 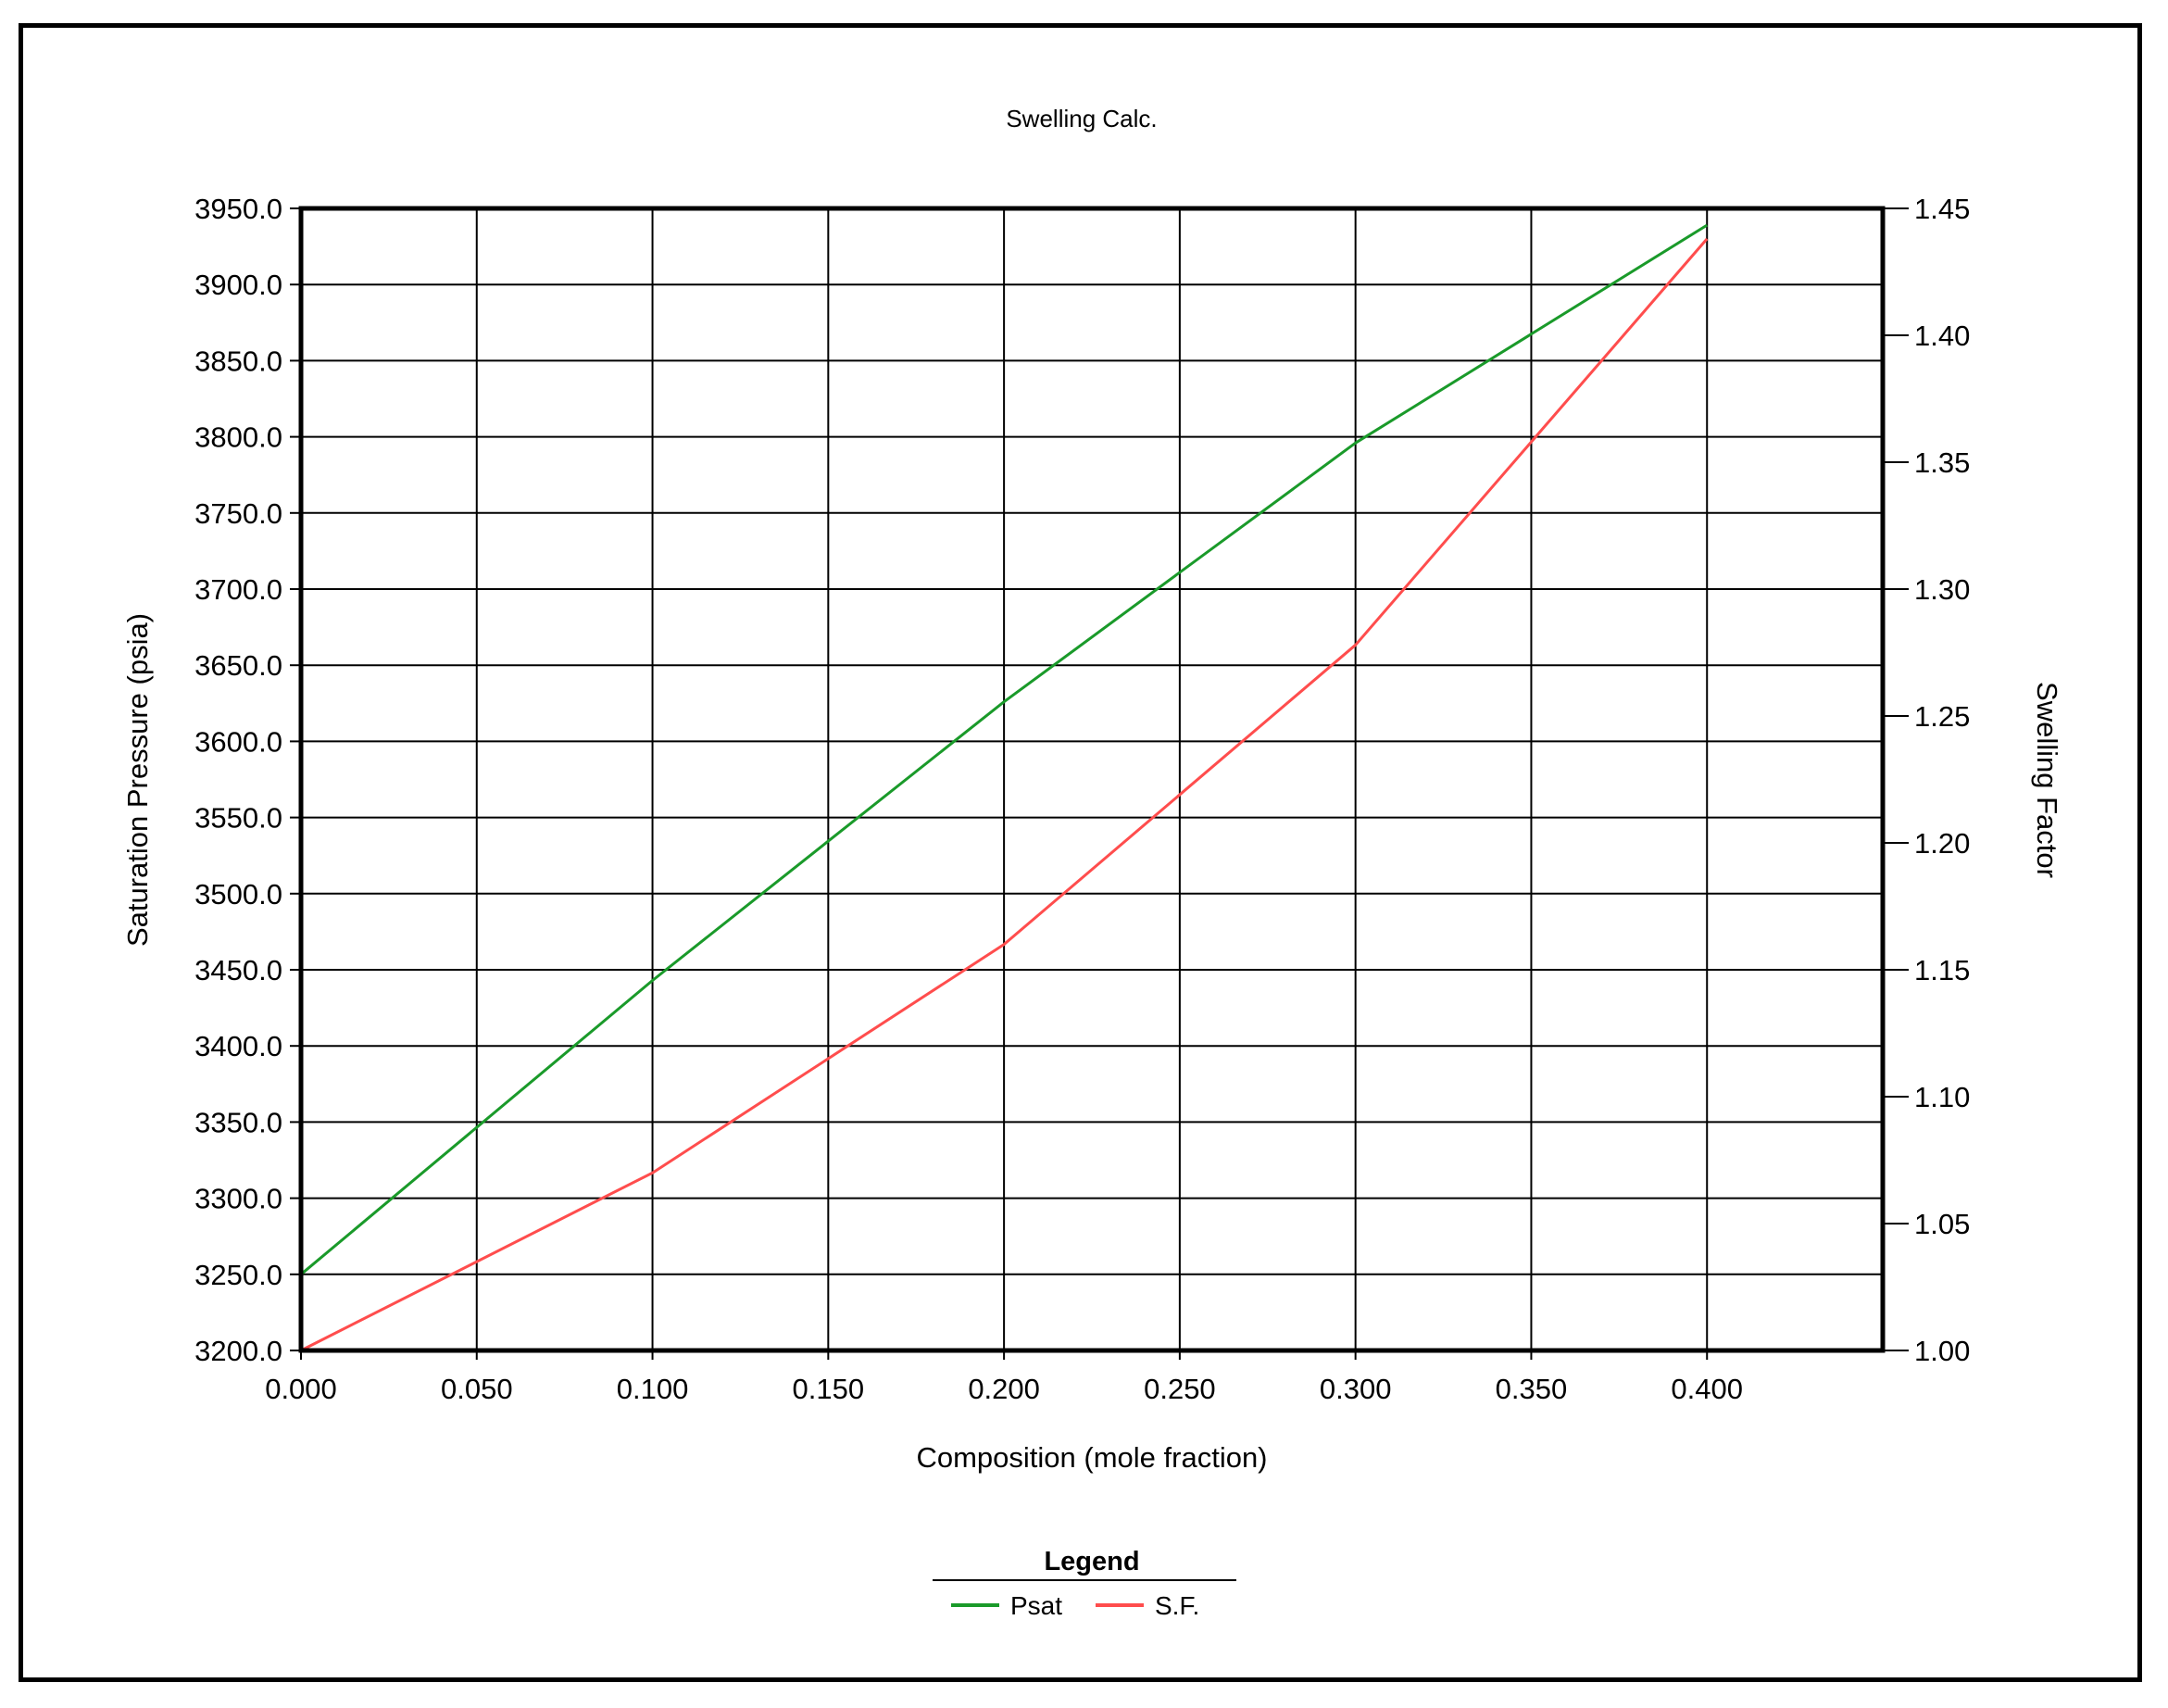 What do you see at coordinates (1942, 970) in the screenshot?
I see `y2-tick-label: 1.15` at bounding box center [1942, 970].